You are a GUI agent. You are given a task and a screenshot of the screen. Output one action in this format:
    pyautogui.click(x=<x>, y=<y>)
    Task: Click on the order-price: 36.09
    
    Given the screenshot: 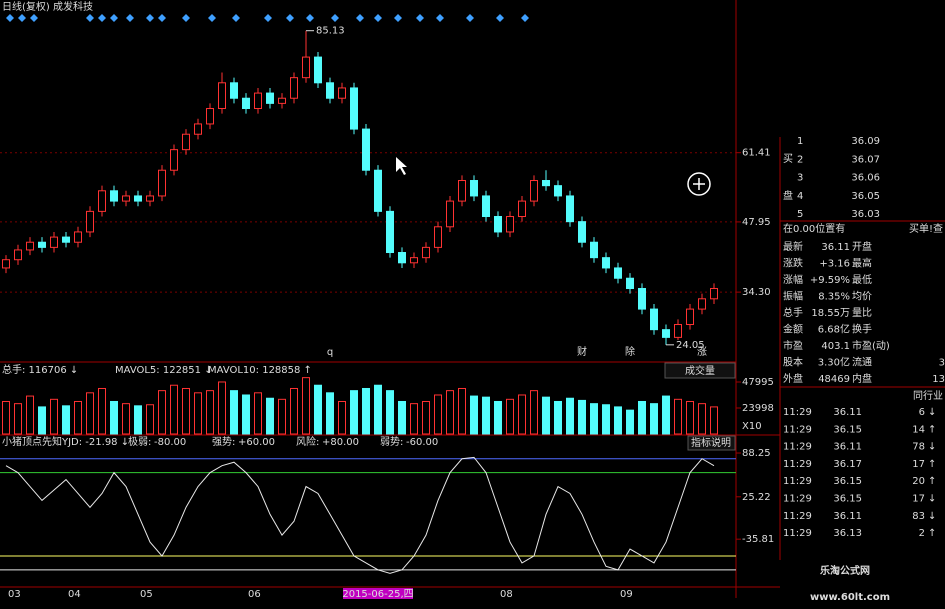 What is the action you would take?
    pyautogui.click(x=865, y=141)
    